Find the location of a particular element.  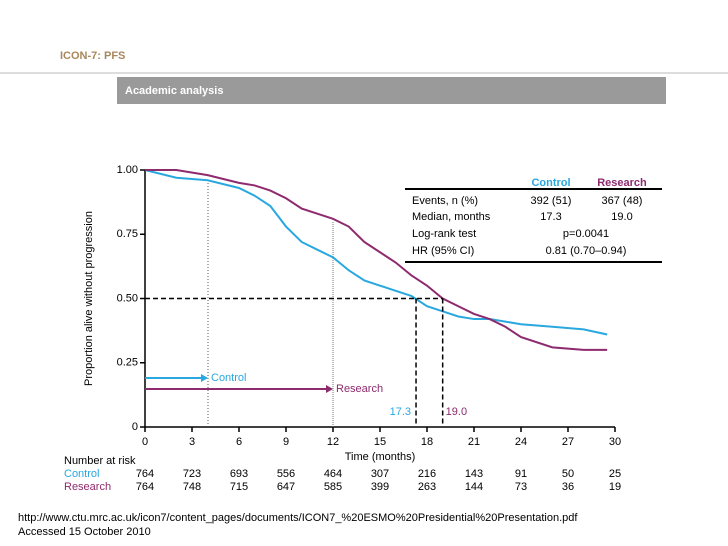

risk-value: 647 is located at coordinates (286, 487).